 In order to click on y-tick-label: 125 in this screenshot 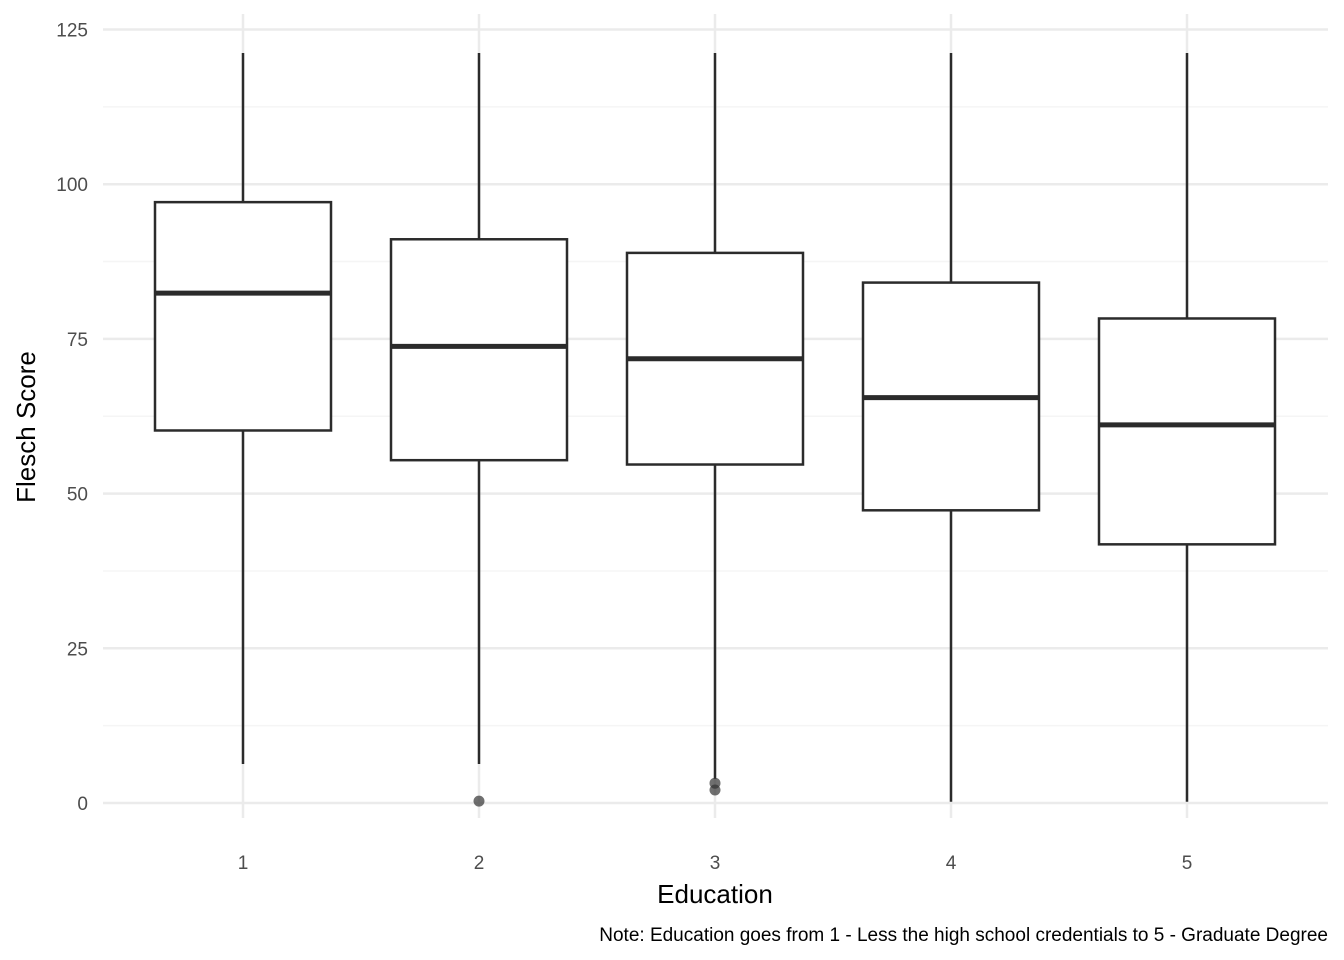, I will do `click(72, 31)`.